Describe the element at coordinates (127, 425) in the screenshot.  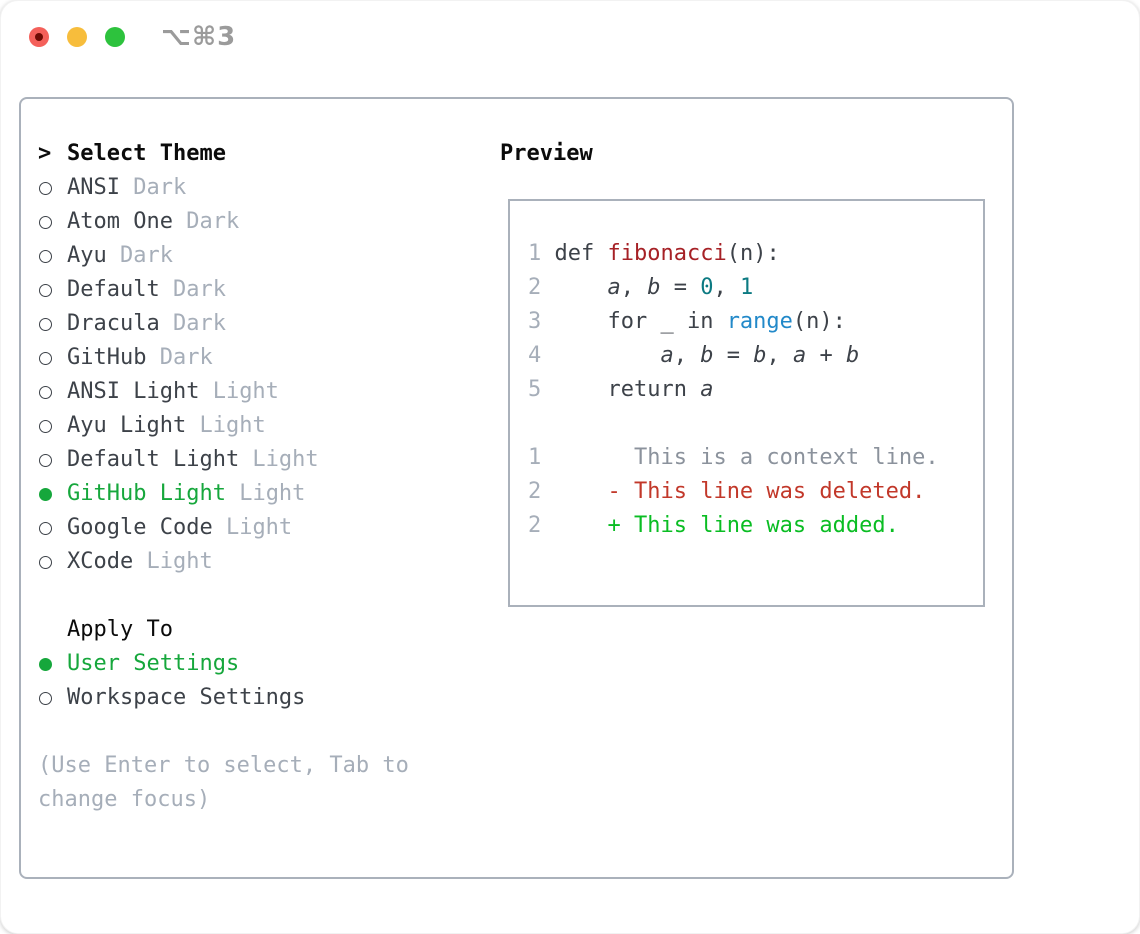
I see `theme-name: Ayu Light` at that location.